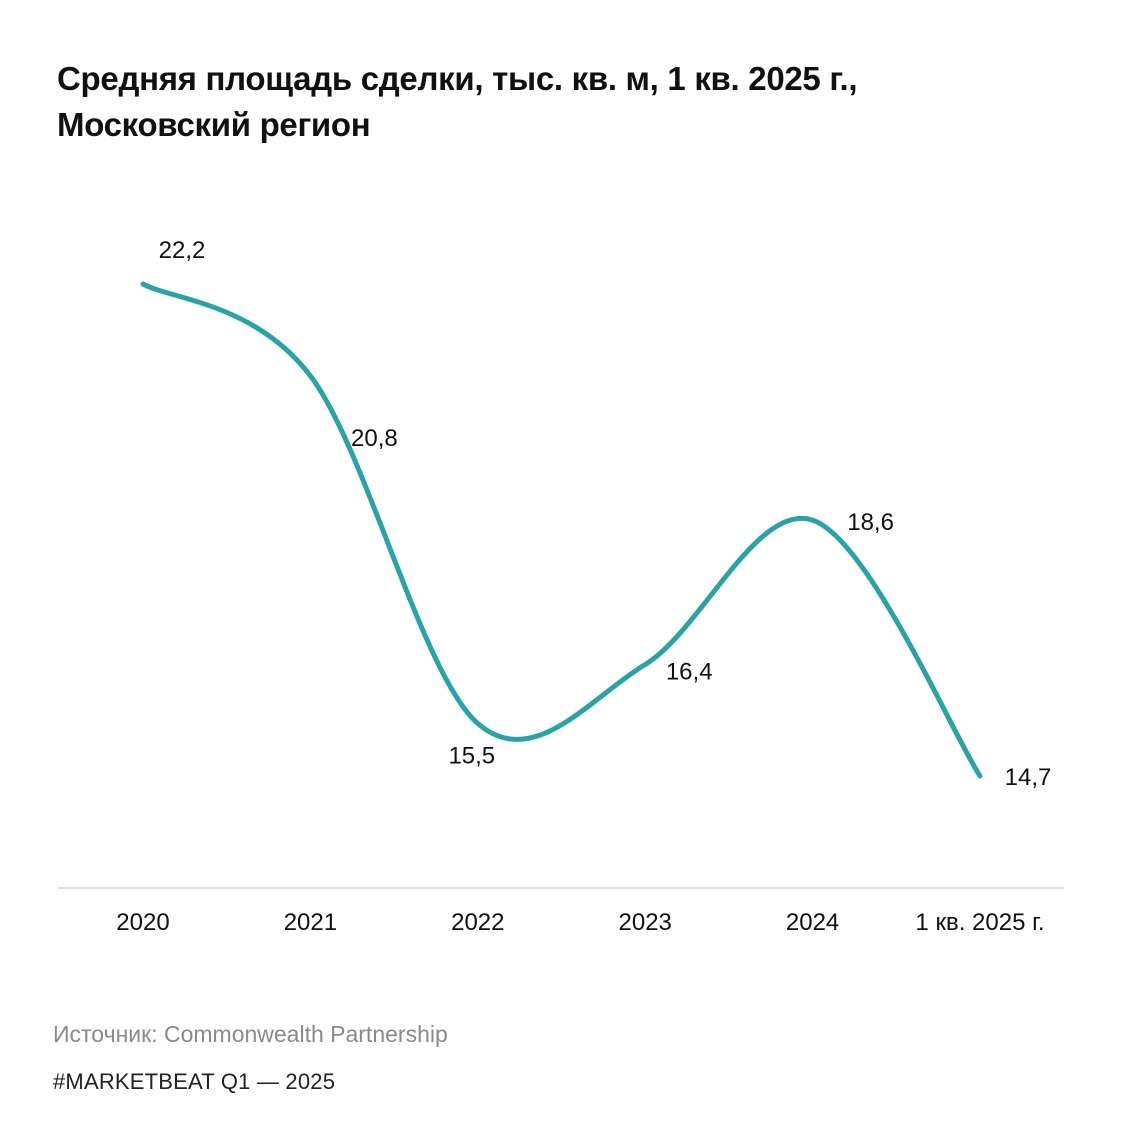  I want to click on data-label: 18,6, so click(870, 522).